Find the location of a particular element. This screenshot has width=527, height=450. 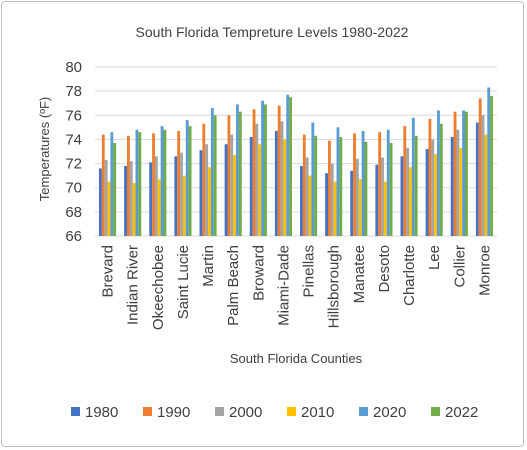

bar-1980-palm-beach is located at coordinates (226, 190).